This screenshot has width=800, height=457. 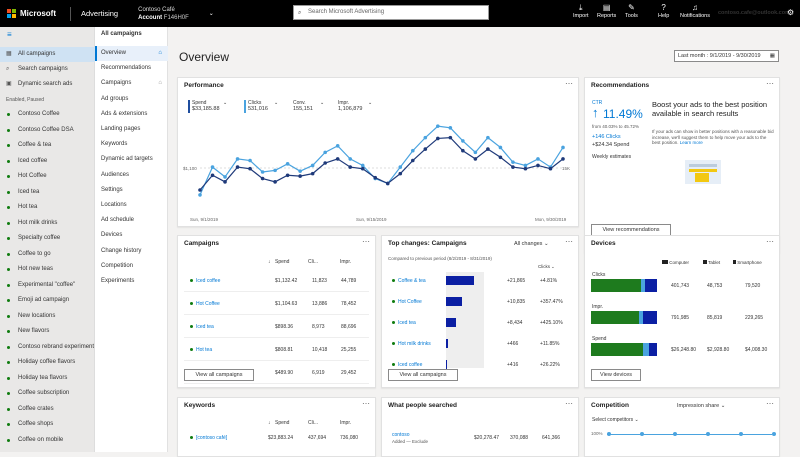 What do you see at coordinates (47, 192) in the screenshot?
I see `campaign-item: Iced tea` at bounding box center [47, 192].